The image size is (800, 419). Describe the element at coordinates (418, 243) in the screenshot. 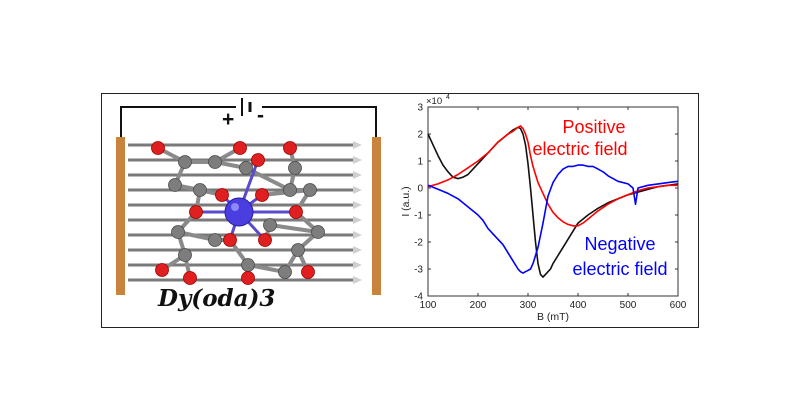

I see `y-tick-label: -2` at that location.